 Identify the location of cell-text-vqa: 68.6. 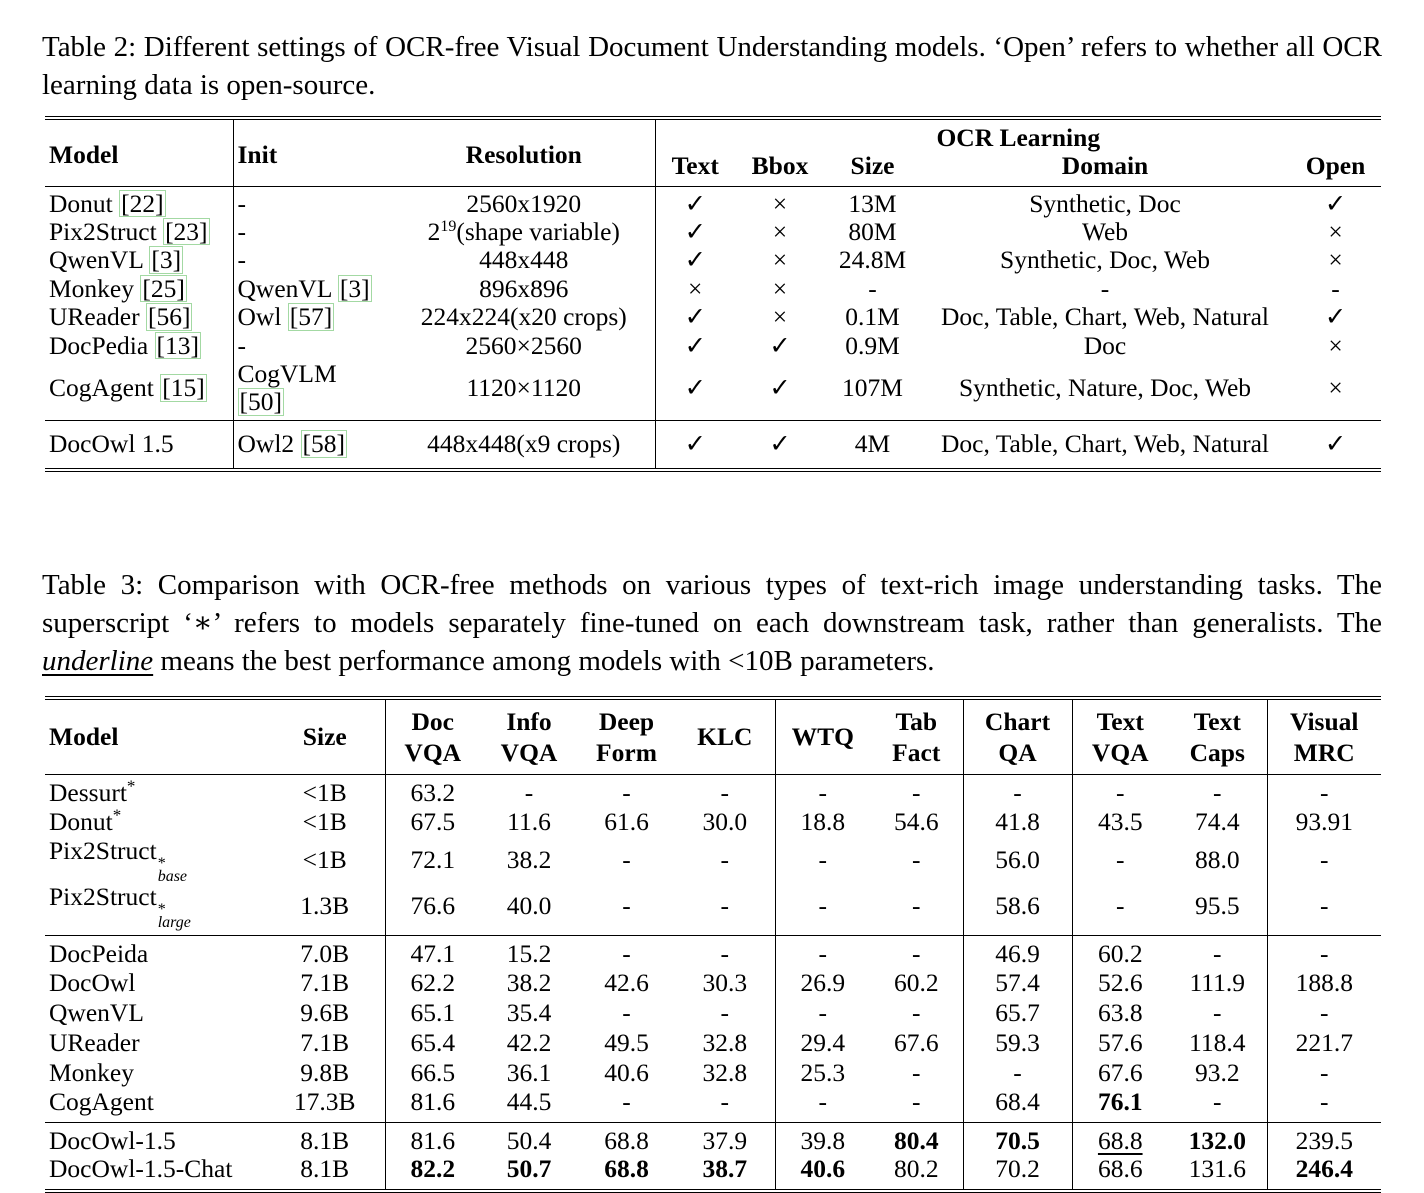
(1120, 1168).